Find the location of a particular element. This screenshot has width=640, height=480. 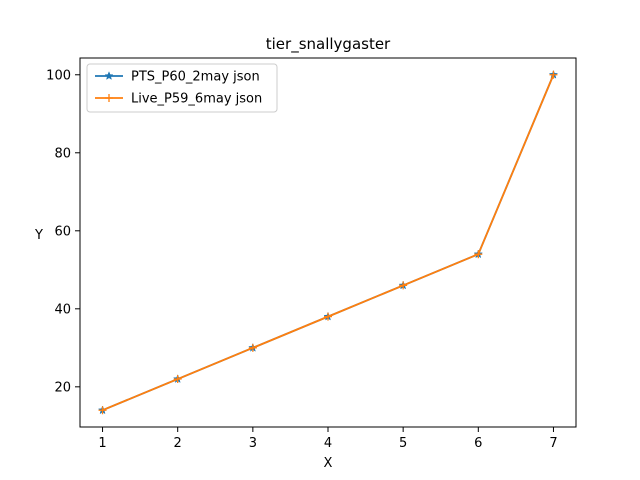

legend-label: Live_P59_6may json is located at coordinates (196, 99).